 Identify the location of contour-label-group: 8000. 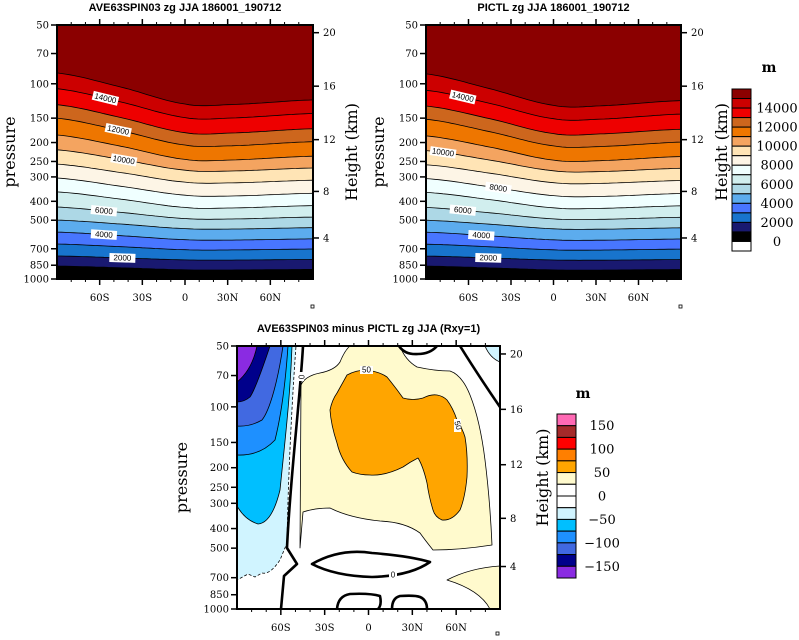
(498, 188).